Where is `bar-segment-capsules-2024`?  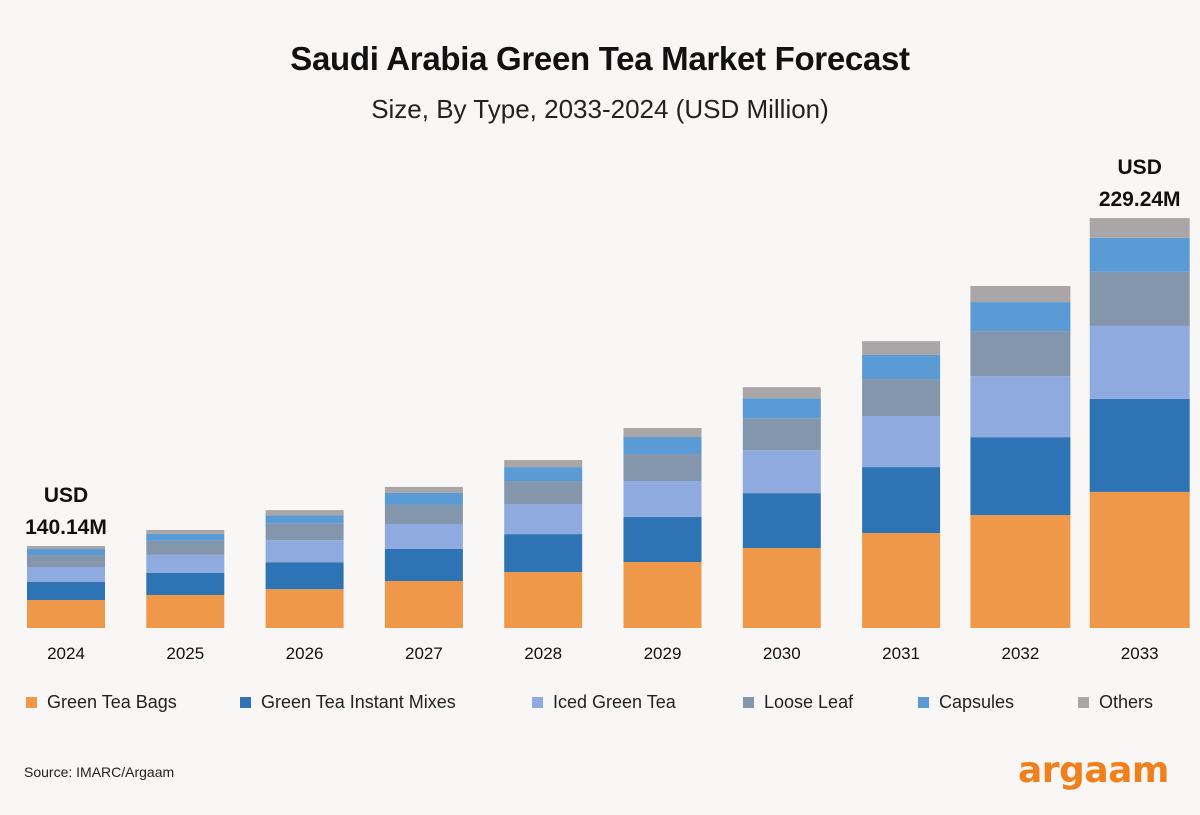
bar-segment-capsules-2024 is located at coordinates (66, 552).